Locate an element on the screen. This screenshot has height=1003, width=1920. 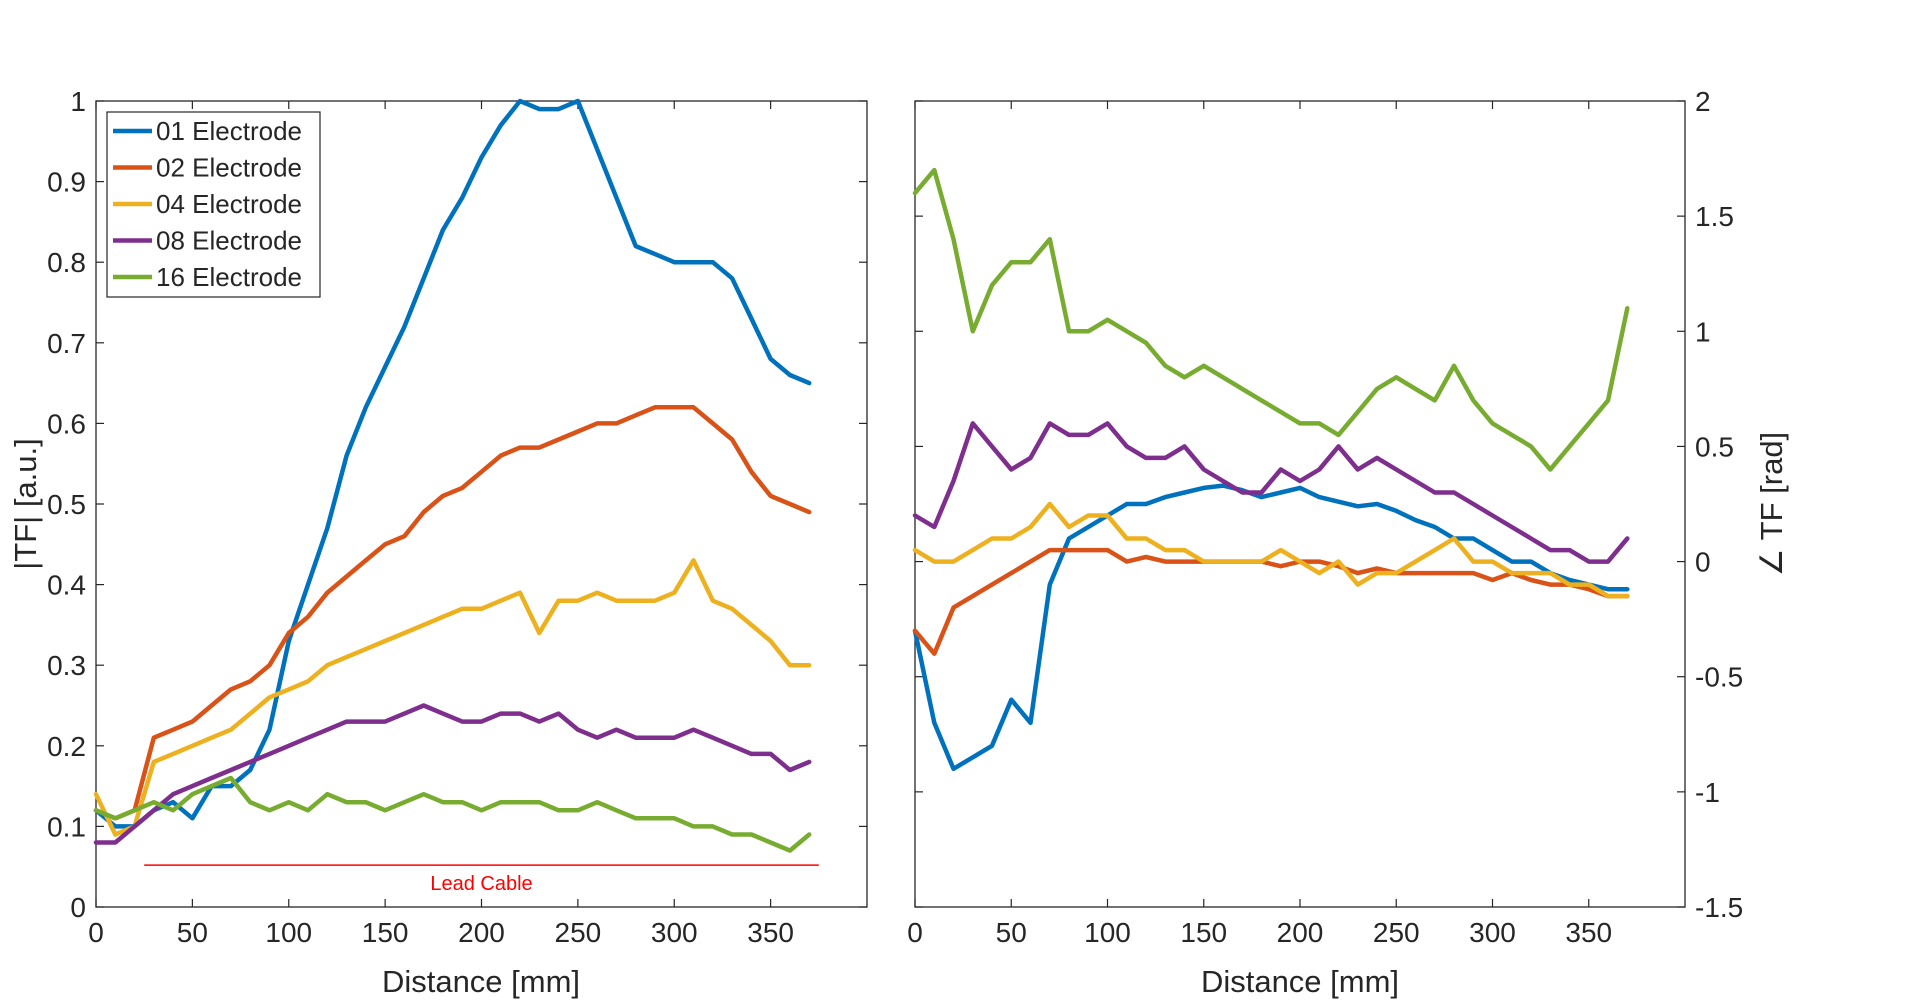
phase-x-tick-label: 50 is located at coordinates (1011, 932).